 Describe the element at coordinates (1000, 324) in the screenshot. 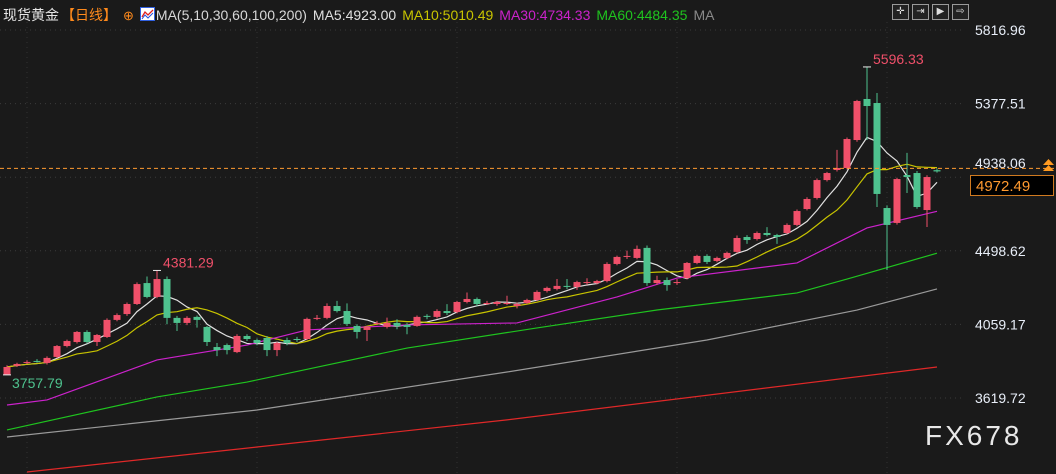

I see `y-tick-label: 4059.17` at that location.